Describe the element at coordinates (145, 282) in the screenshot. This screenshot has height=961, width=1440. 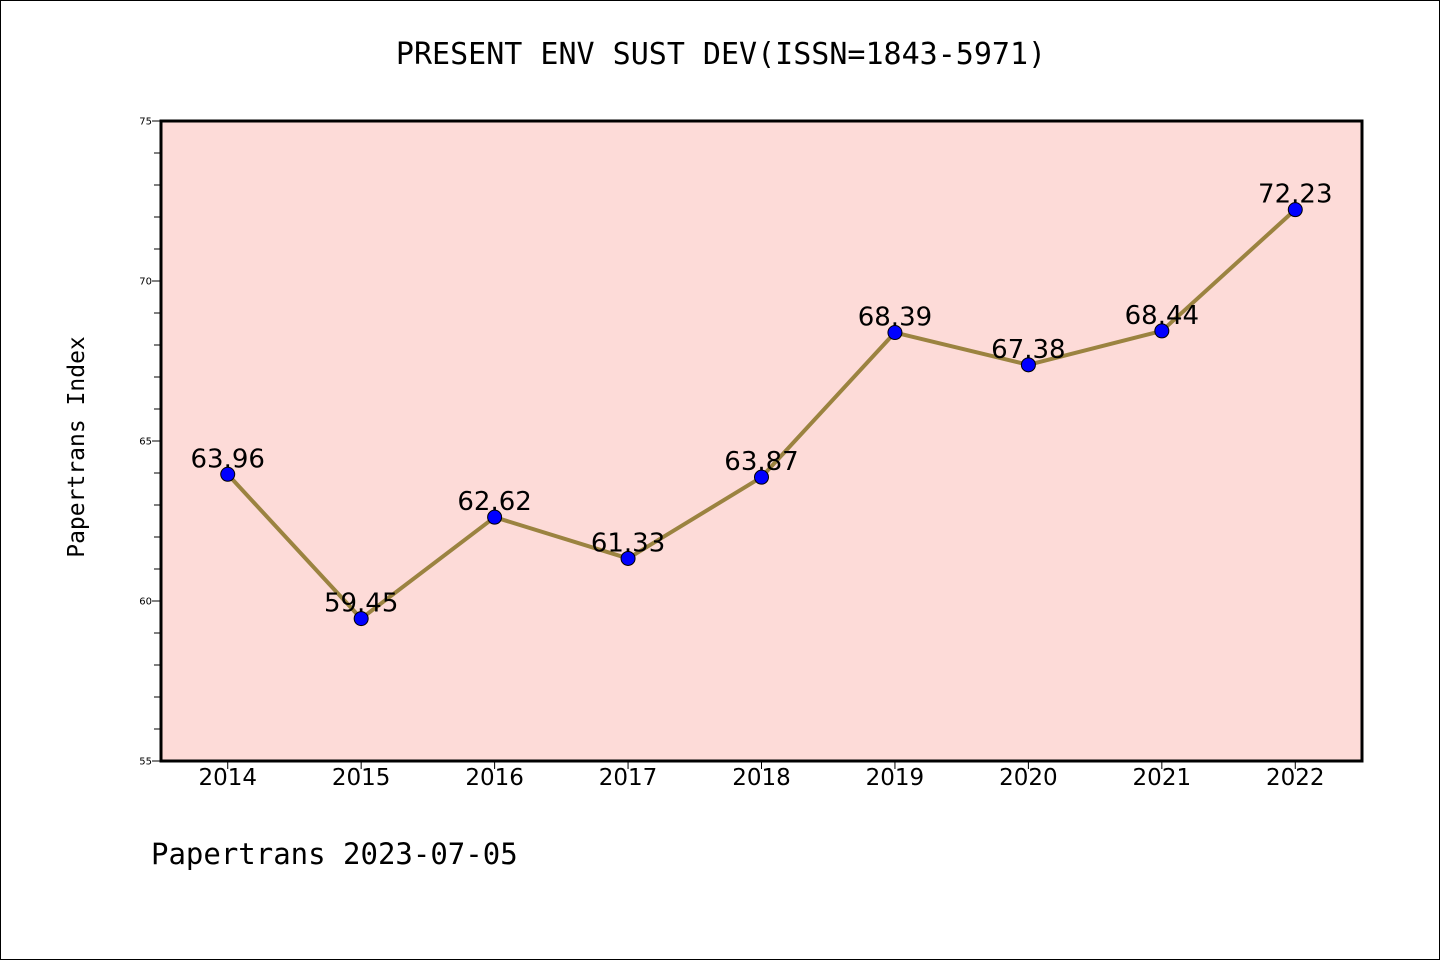
I see `y-tick-label: 70` at that location.